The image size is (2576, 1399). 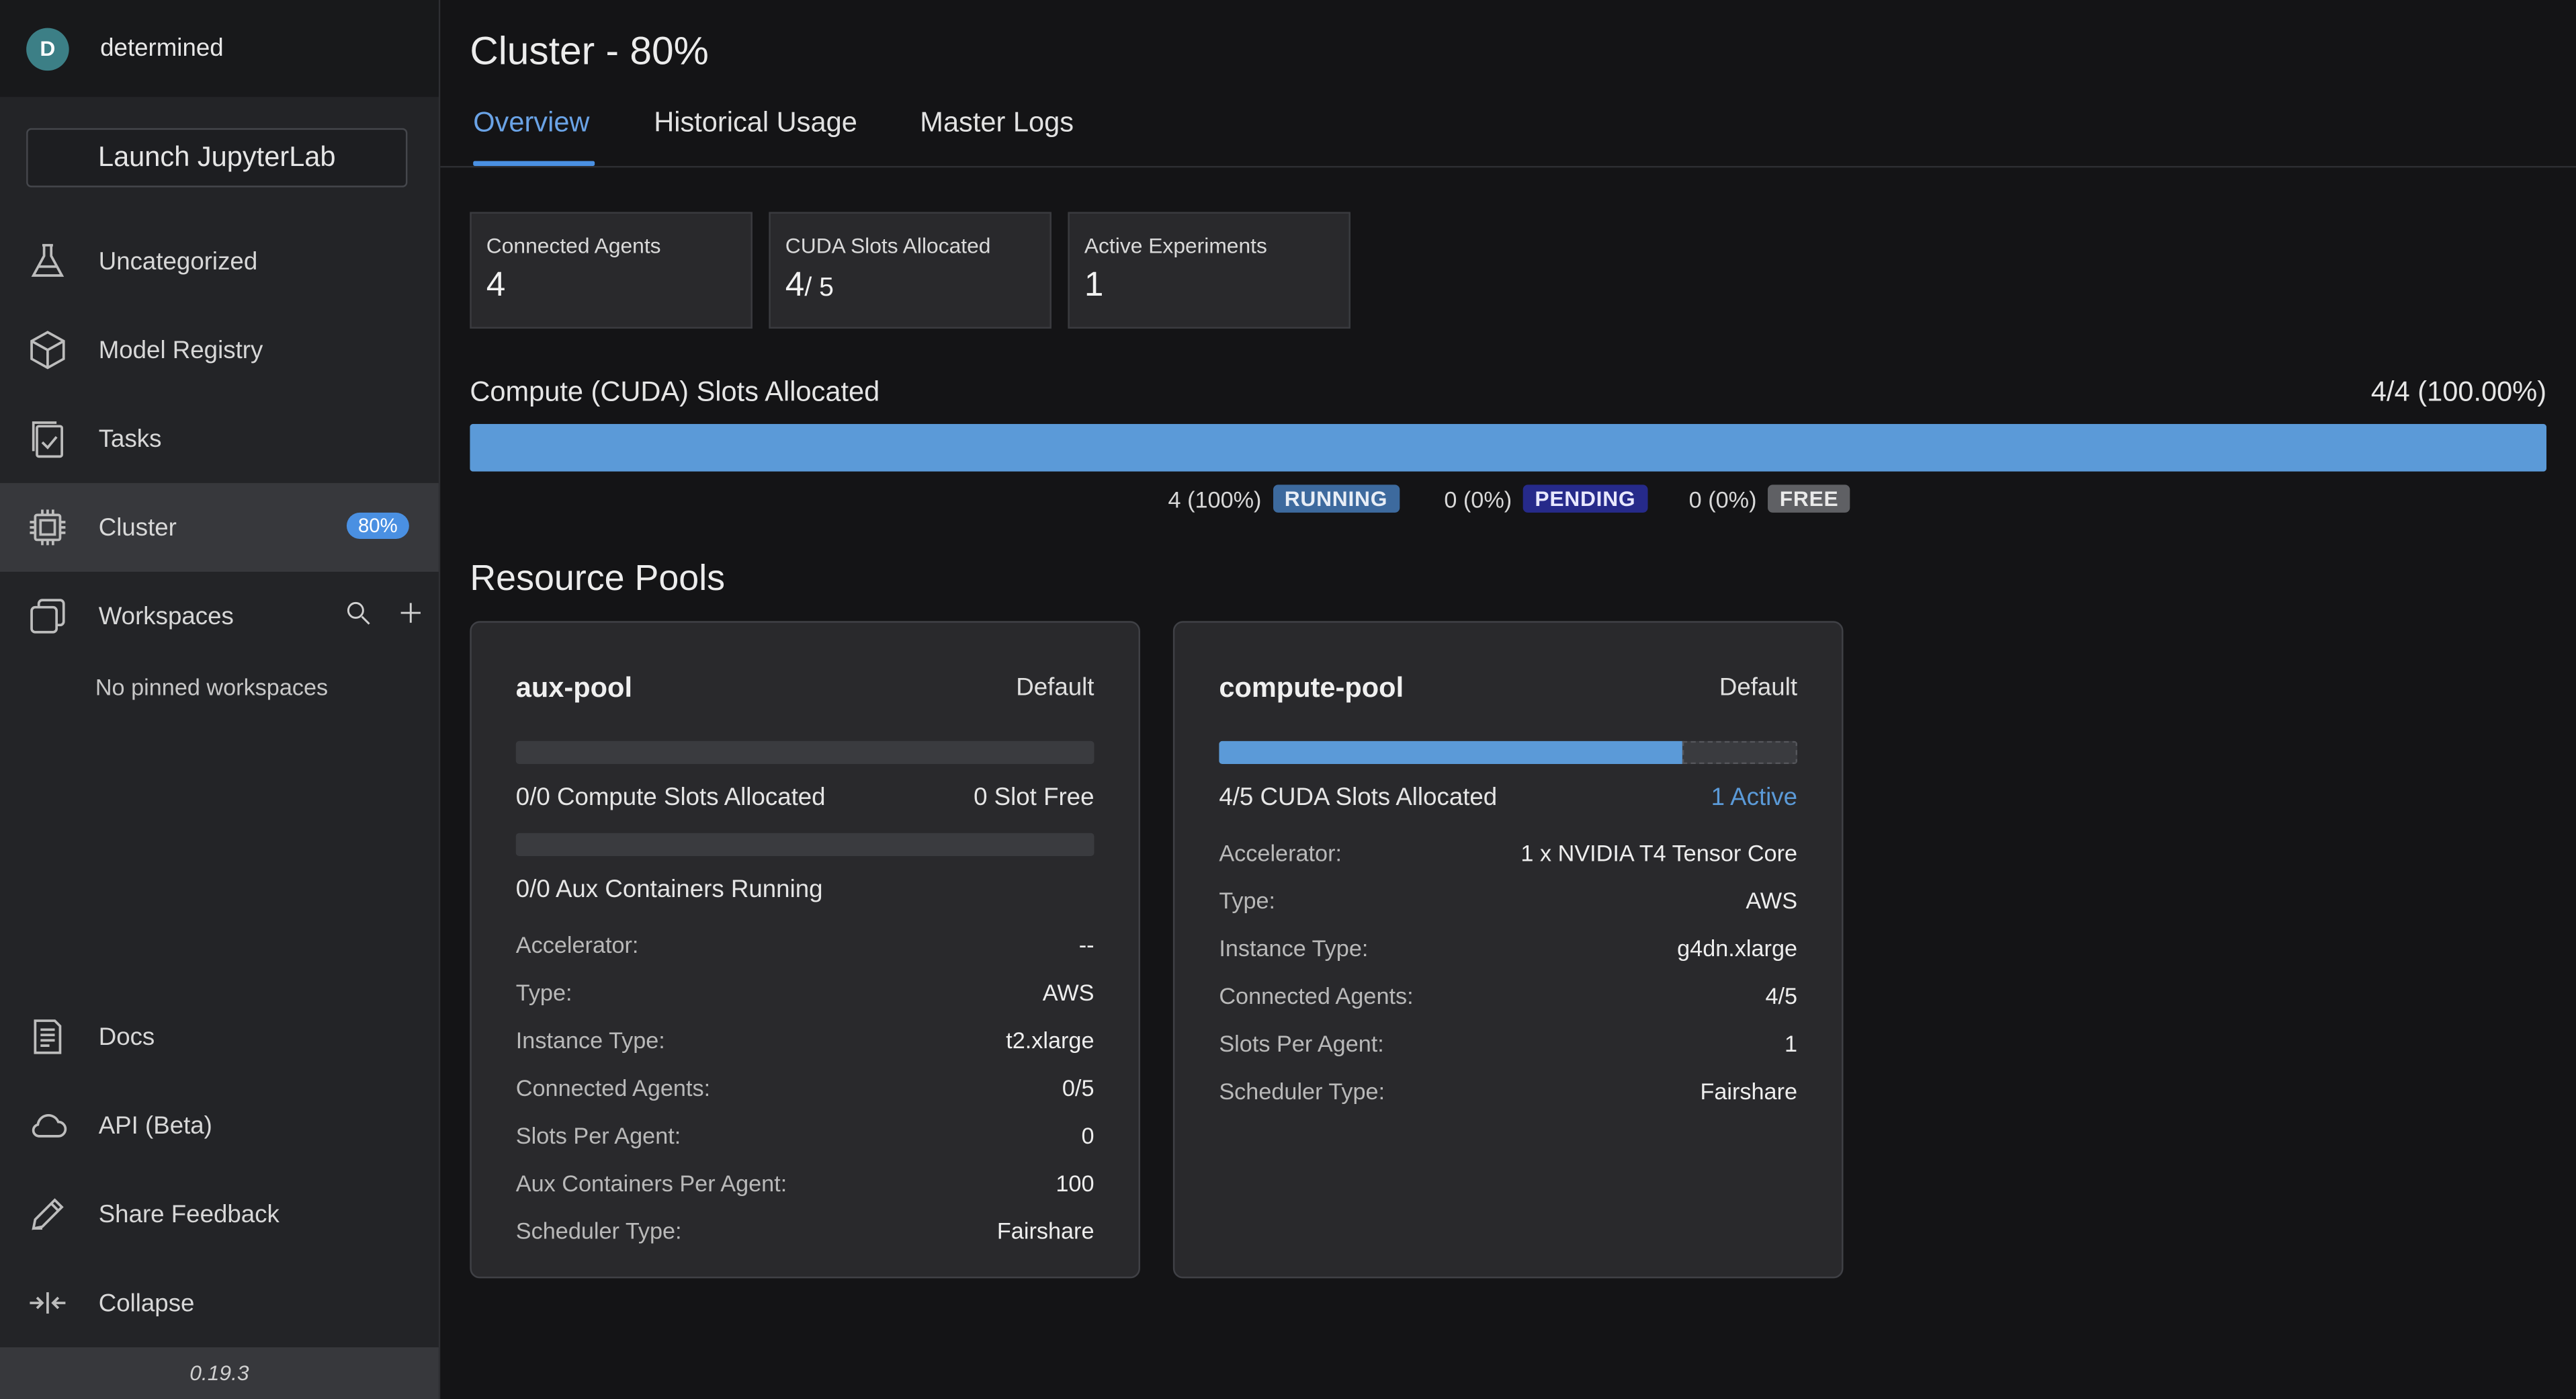 What do you see at coordinates (48, 1037) in the screenshot?
I see `docs-icon` at bounding box center [48, 1037].